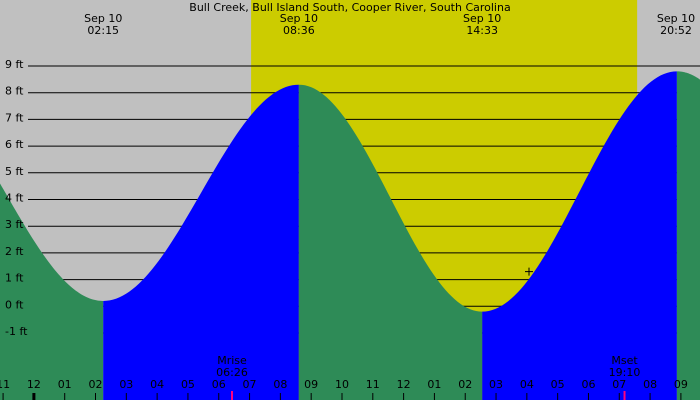 The image size is (700, 400). What do you see at coordinates (624, 360) in the screenshot?
I see `moon-event-label: Mset` at bounding box center [624, 360].